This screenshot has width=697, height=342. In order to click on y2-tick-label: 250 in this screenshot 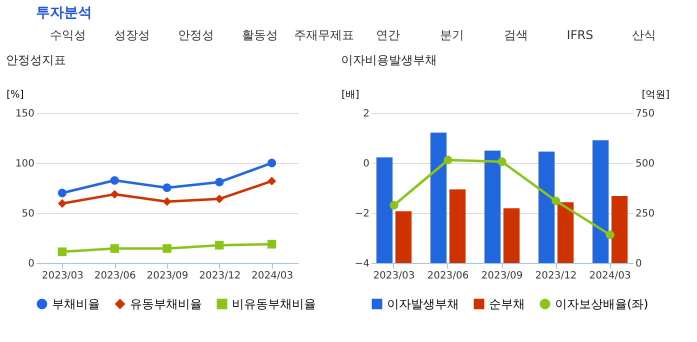, I will do `click(645, 214)`.